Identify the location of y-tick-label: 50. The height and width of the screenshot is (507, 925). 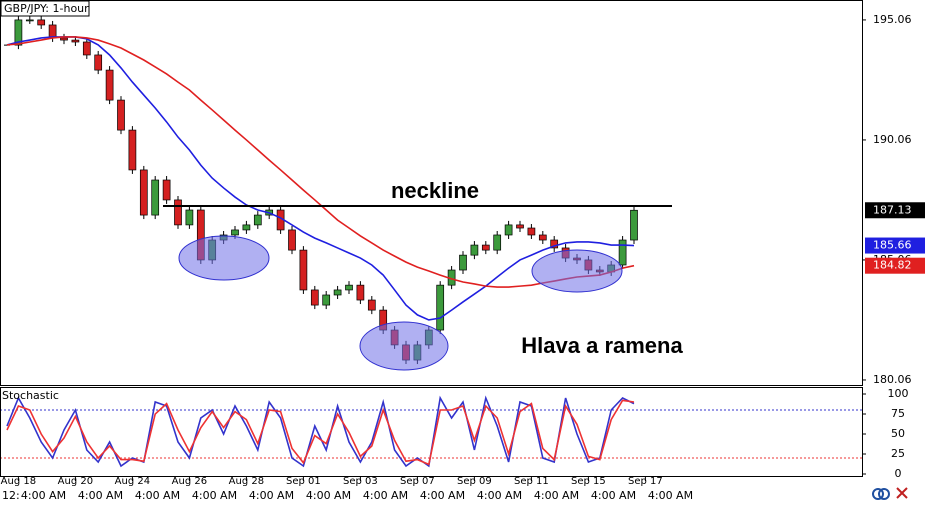
(898, 433).